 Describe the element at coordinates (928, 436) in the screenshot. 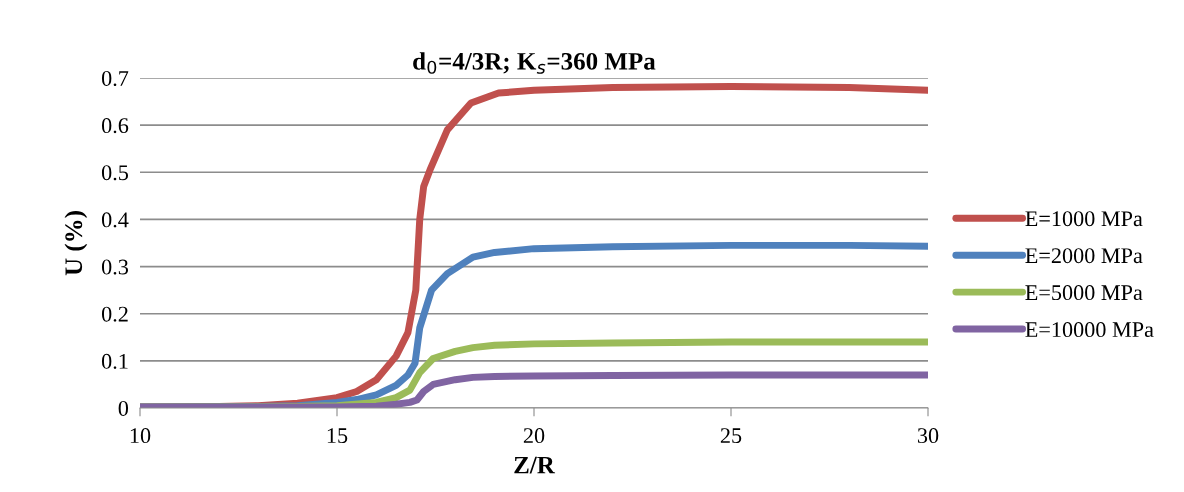

I see `x-tick-label: 30` at that location.